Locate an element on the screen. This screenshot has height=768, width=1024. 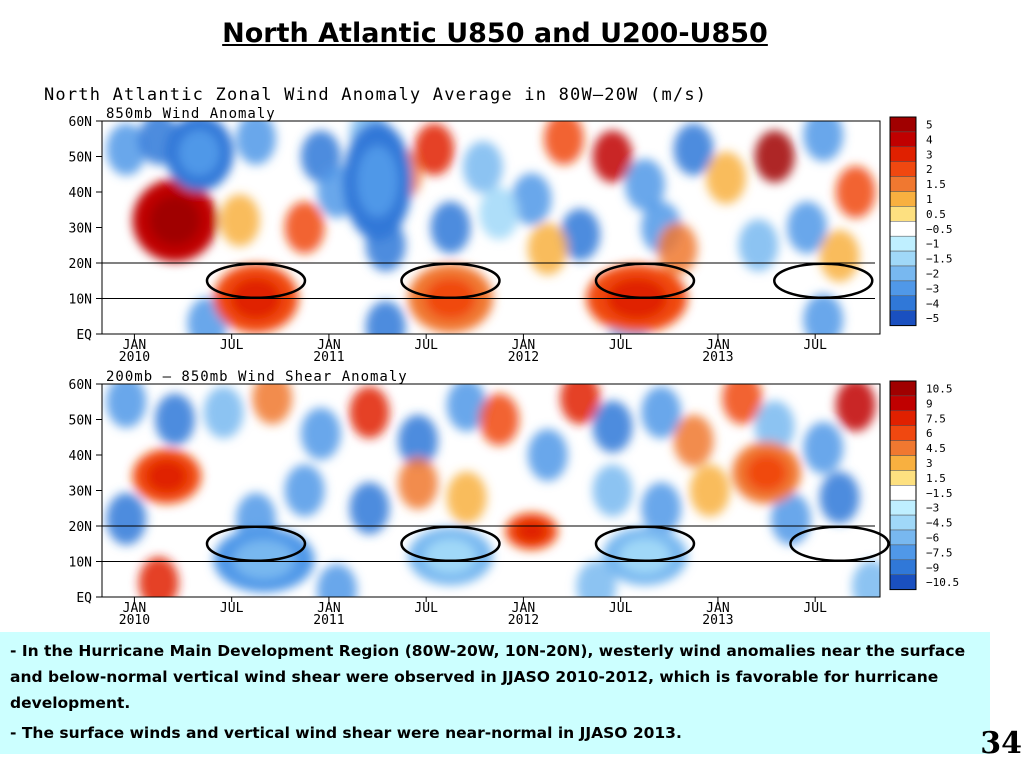
colorbar-label: 9 is located at coordinates (929, 403).